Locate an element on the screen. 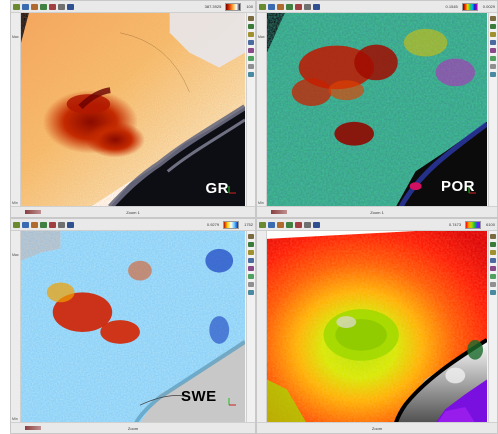  attribute-label: POR is located at coordinates (457, 186).